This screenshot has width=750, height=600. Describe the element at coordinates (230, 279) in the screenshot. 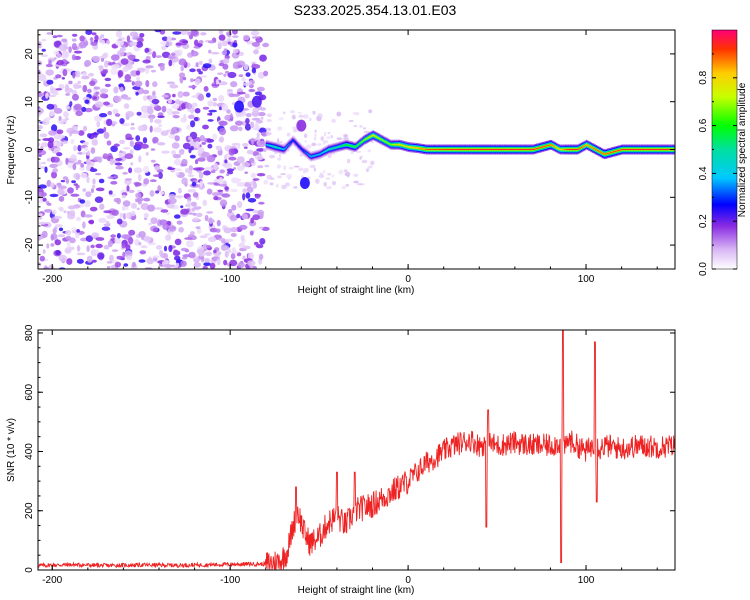

I see `x-tick-label: -100` at that location.